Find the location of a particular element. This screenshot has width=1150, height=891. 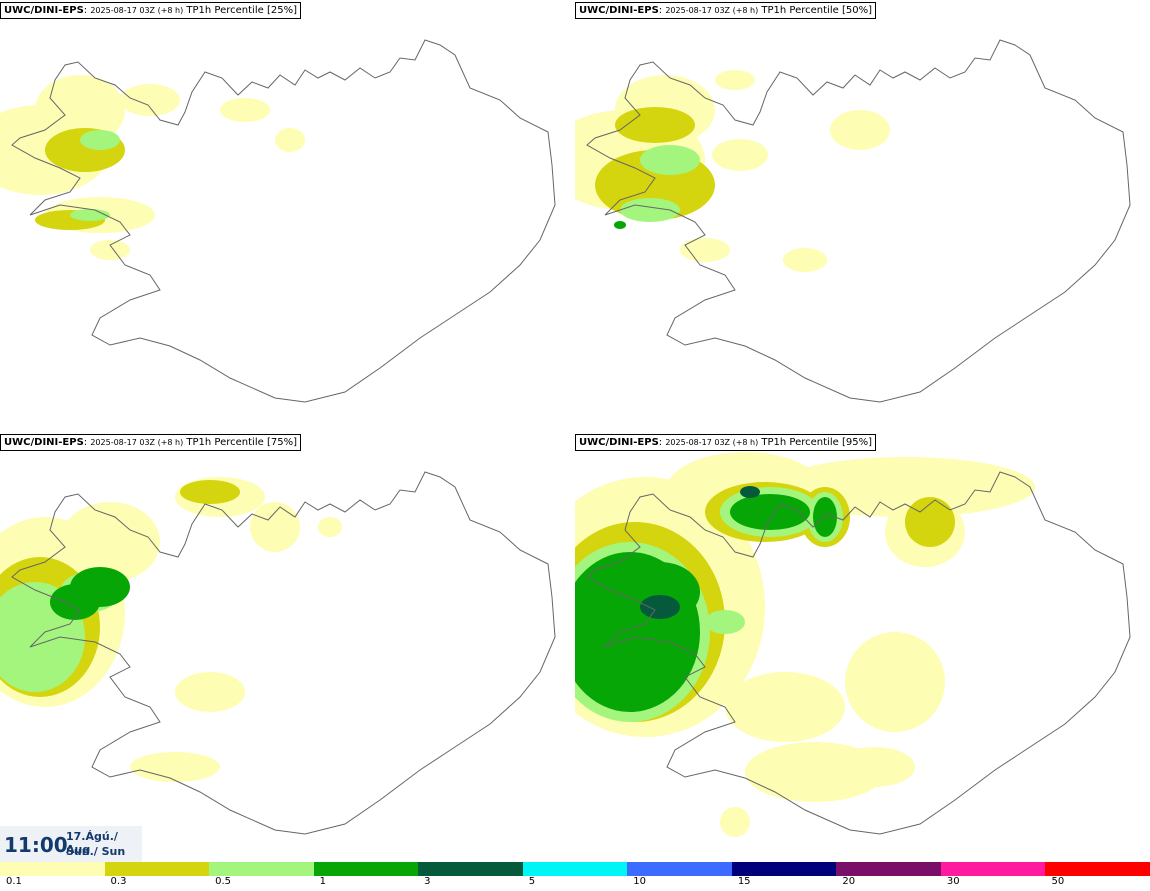

color-scale-tick: 50 is located at coordinates (1058, 881).